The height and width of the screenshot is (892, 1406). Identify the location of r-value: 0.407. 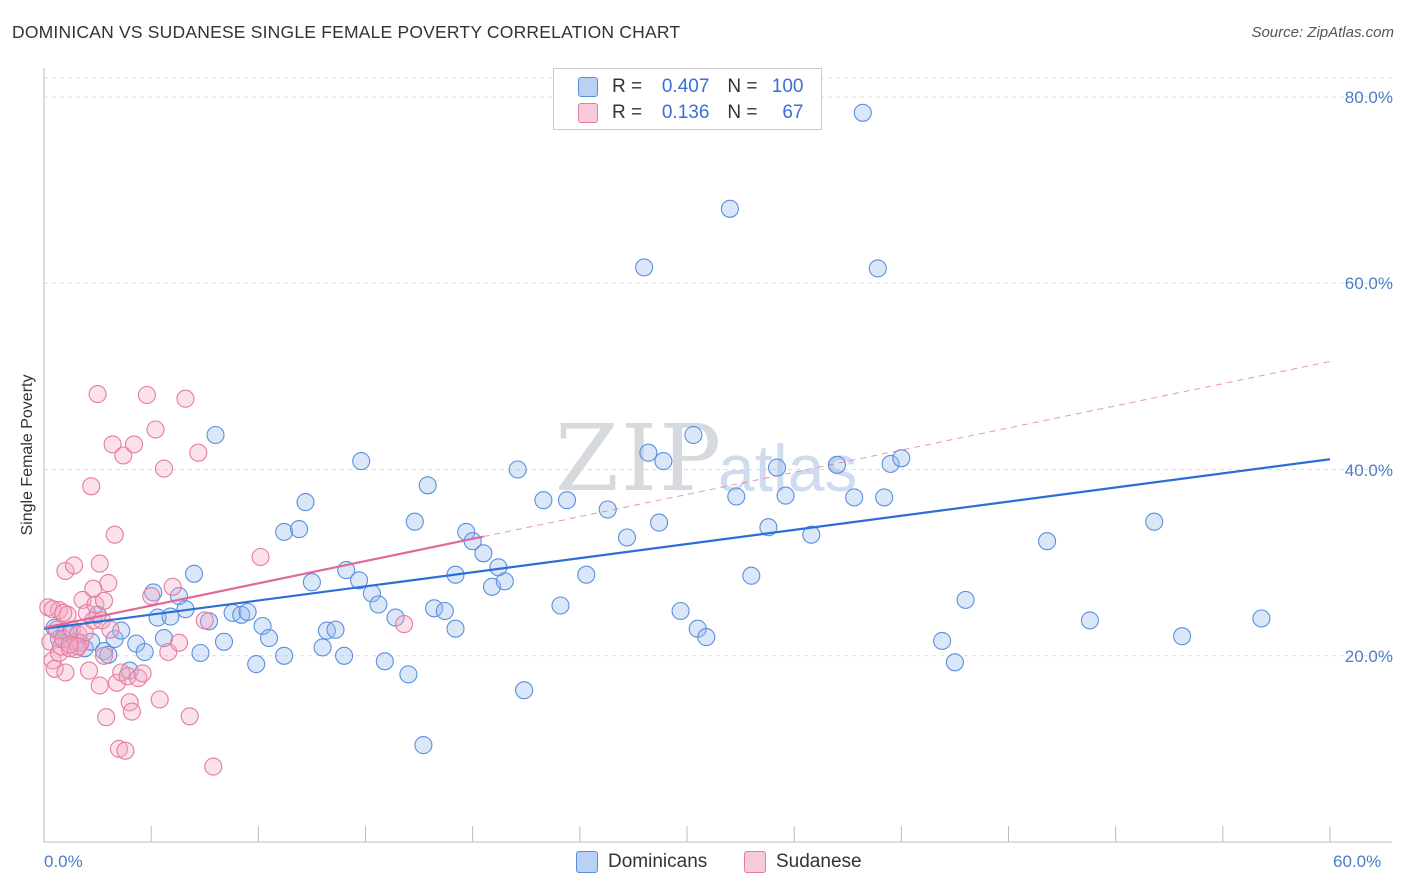
(685, 86).